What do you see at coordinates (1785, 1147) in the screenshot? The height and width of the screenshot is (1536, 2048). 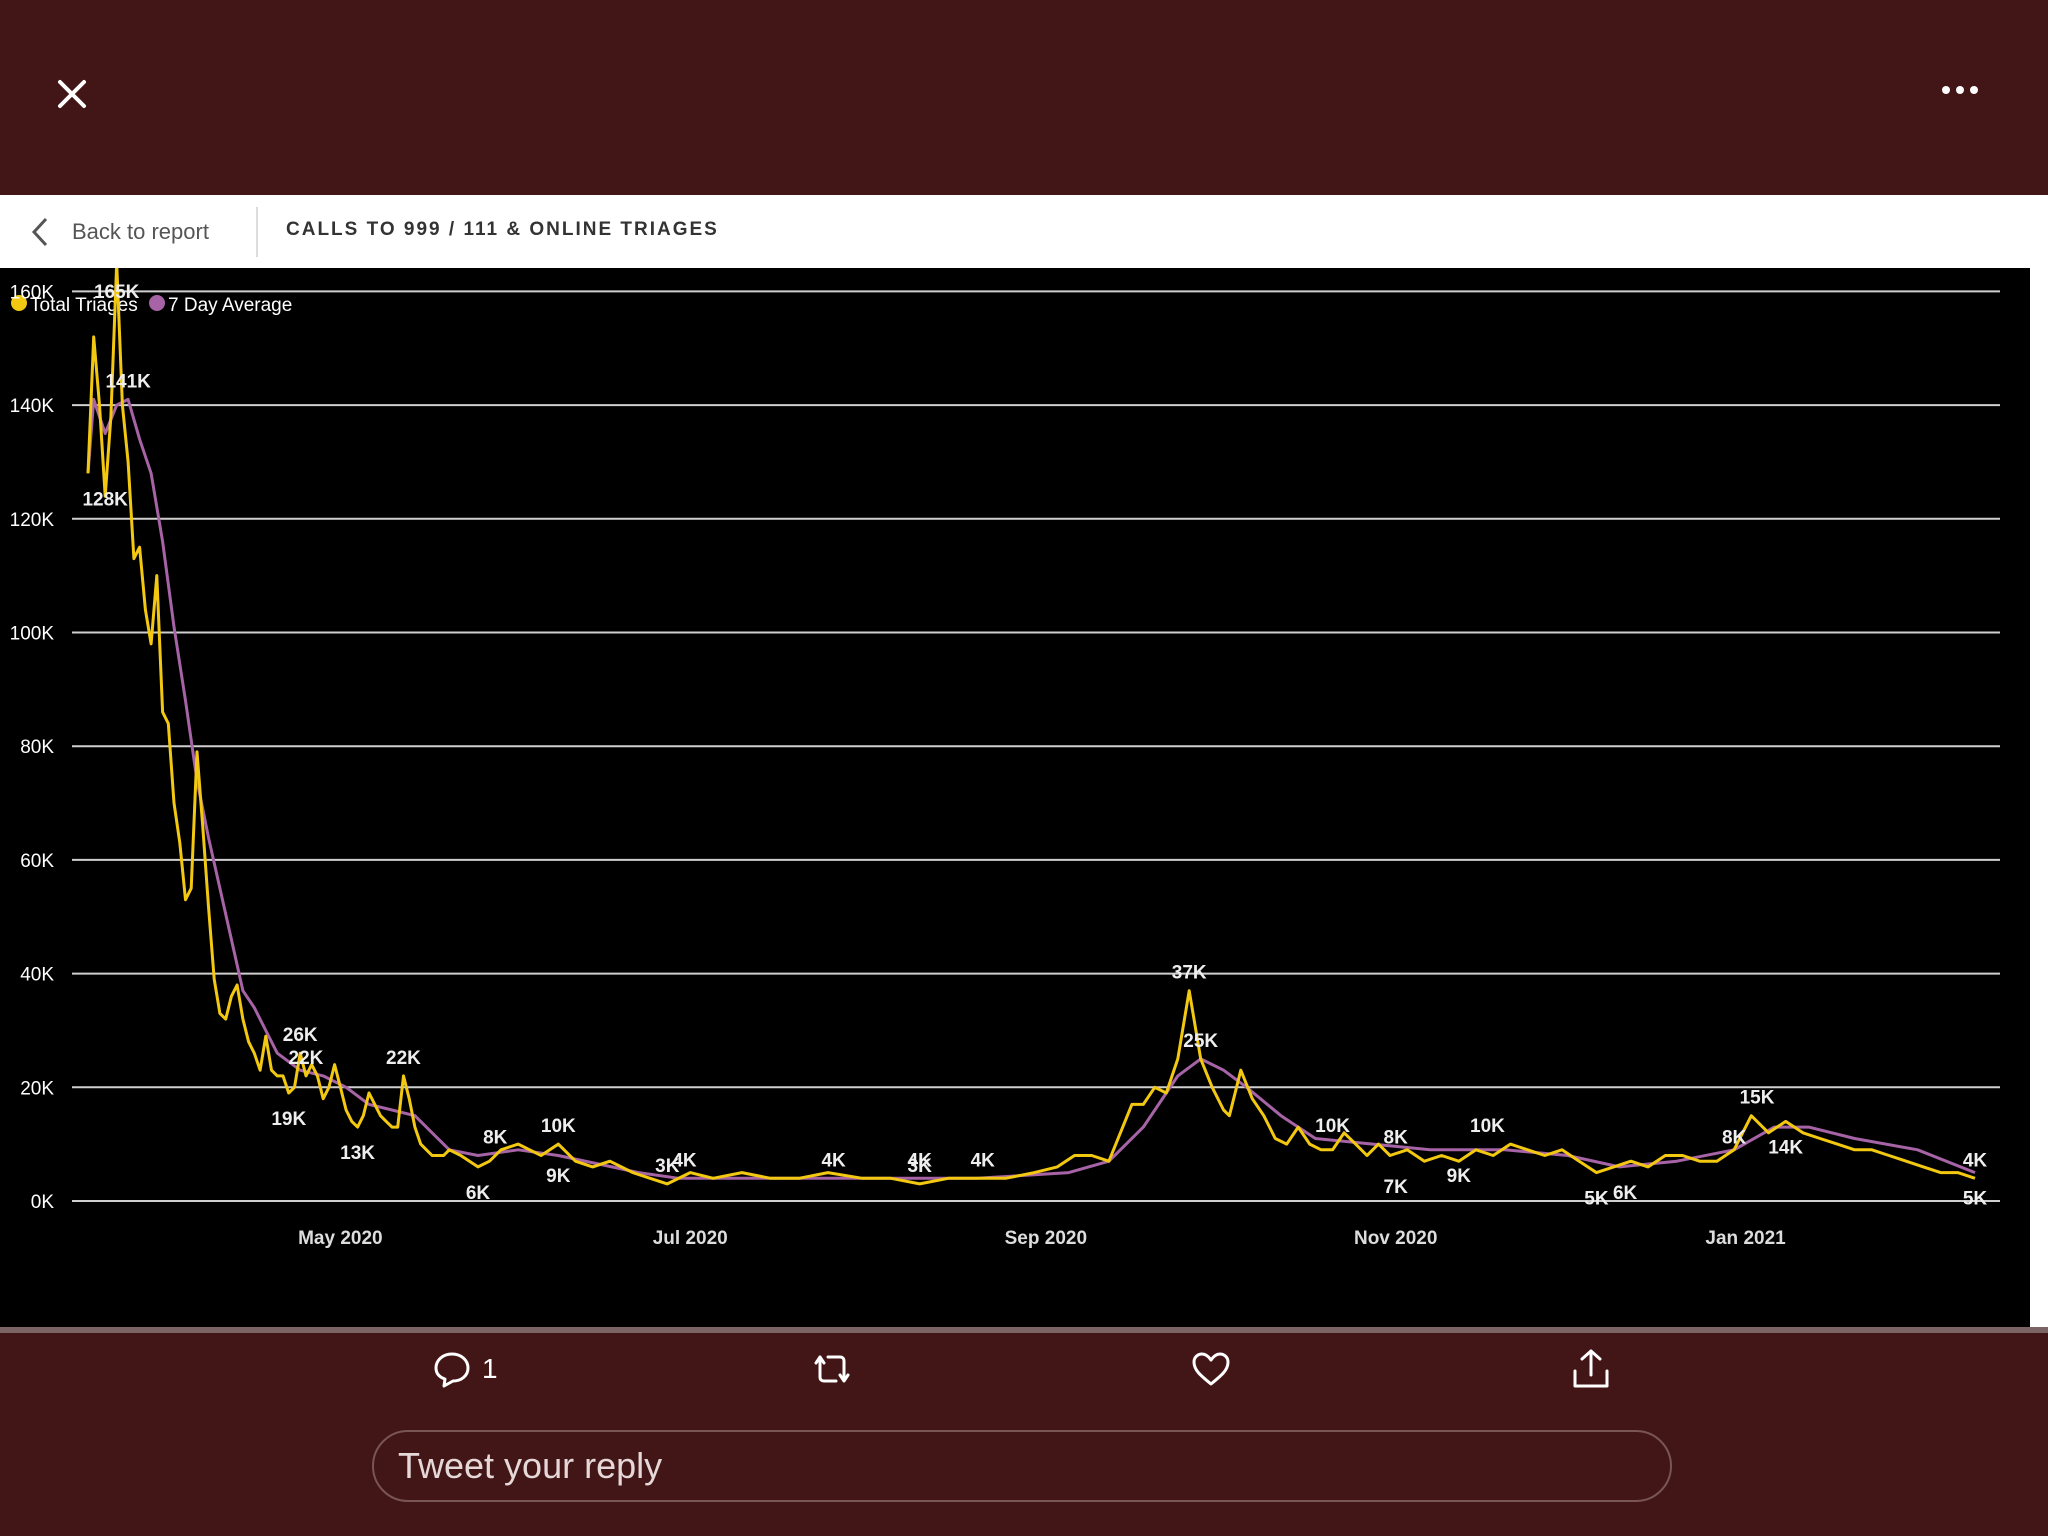 I see `data-label: 14K` at bounding box center [1785, 1147].